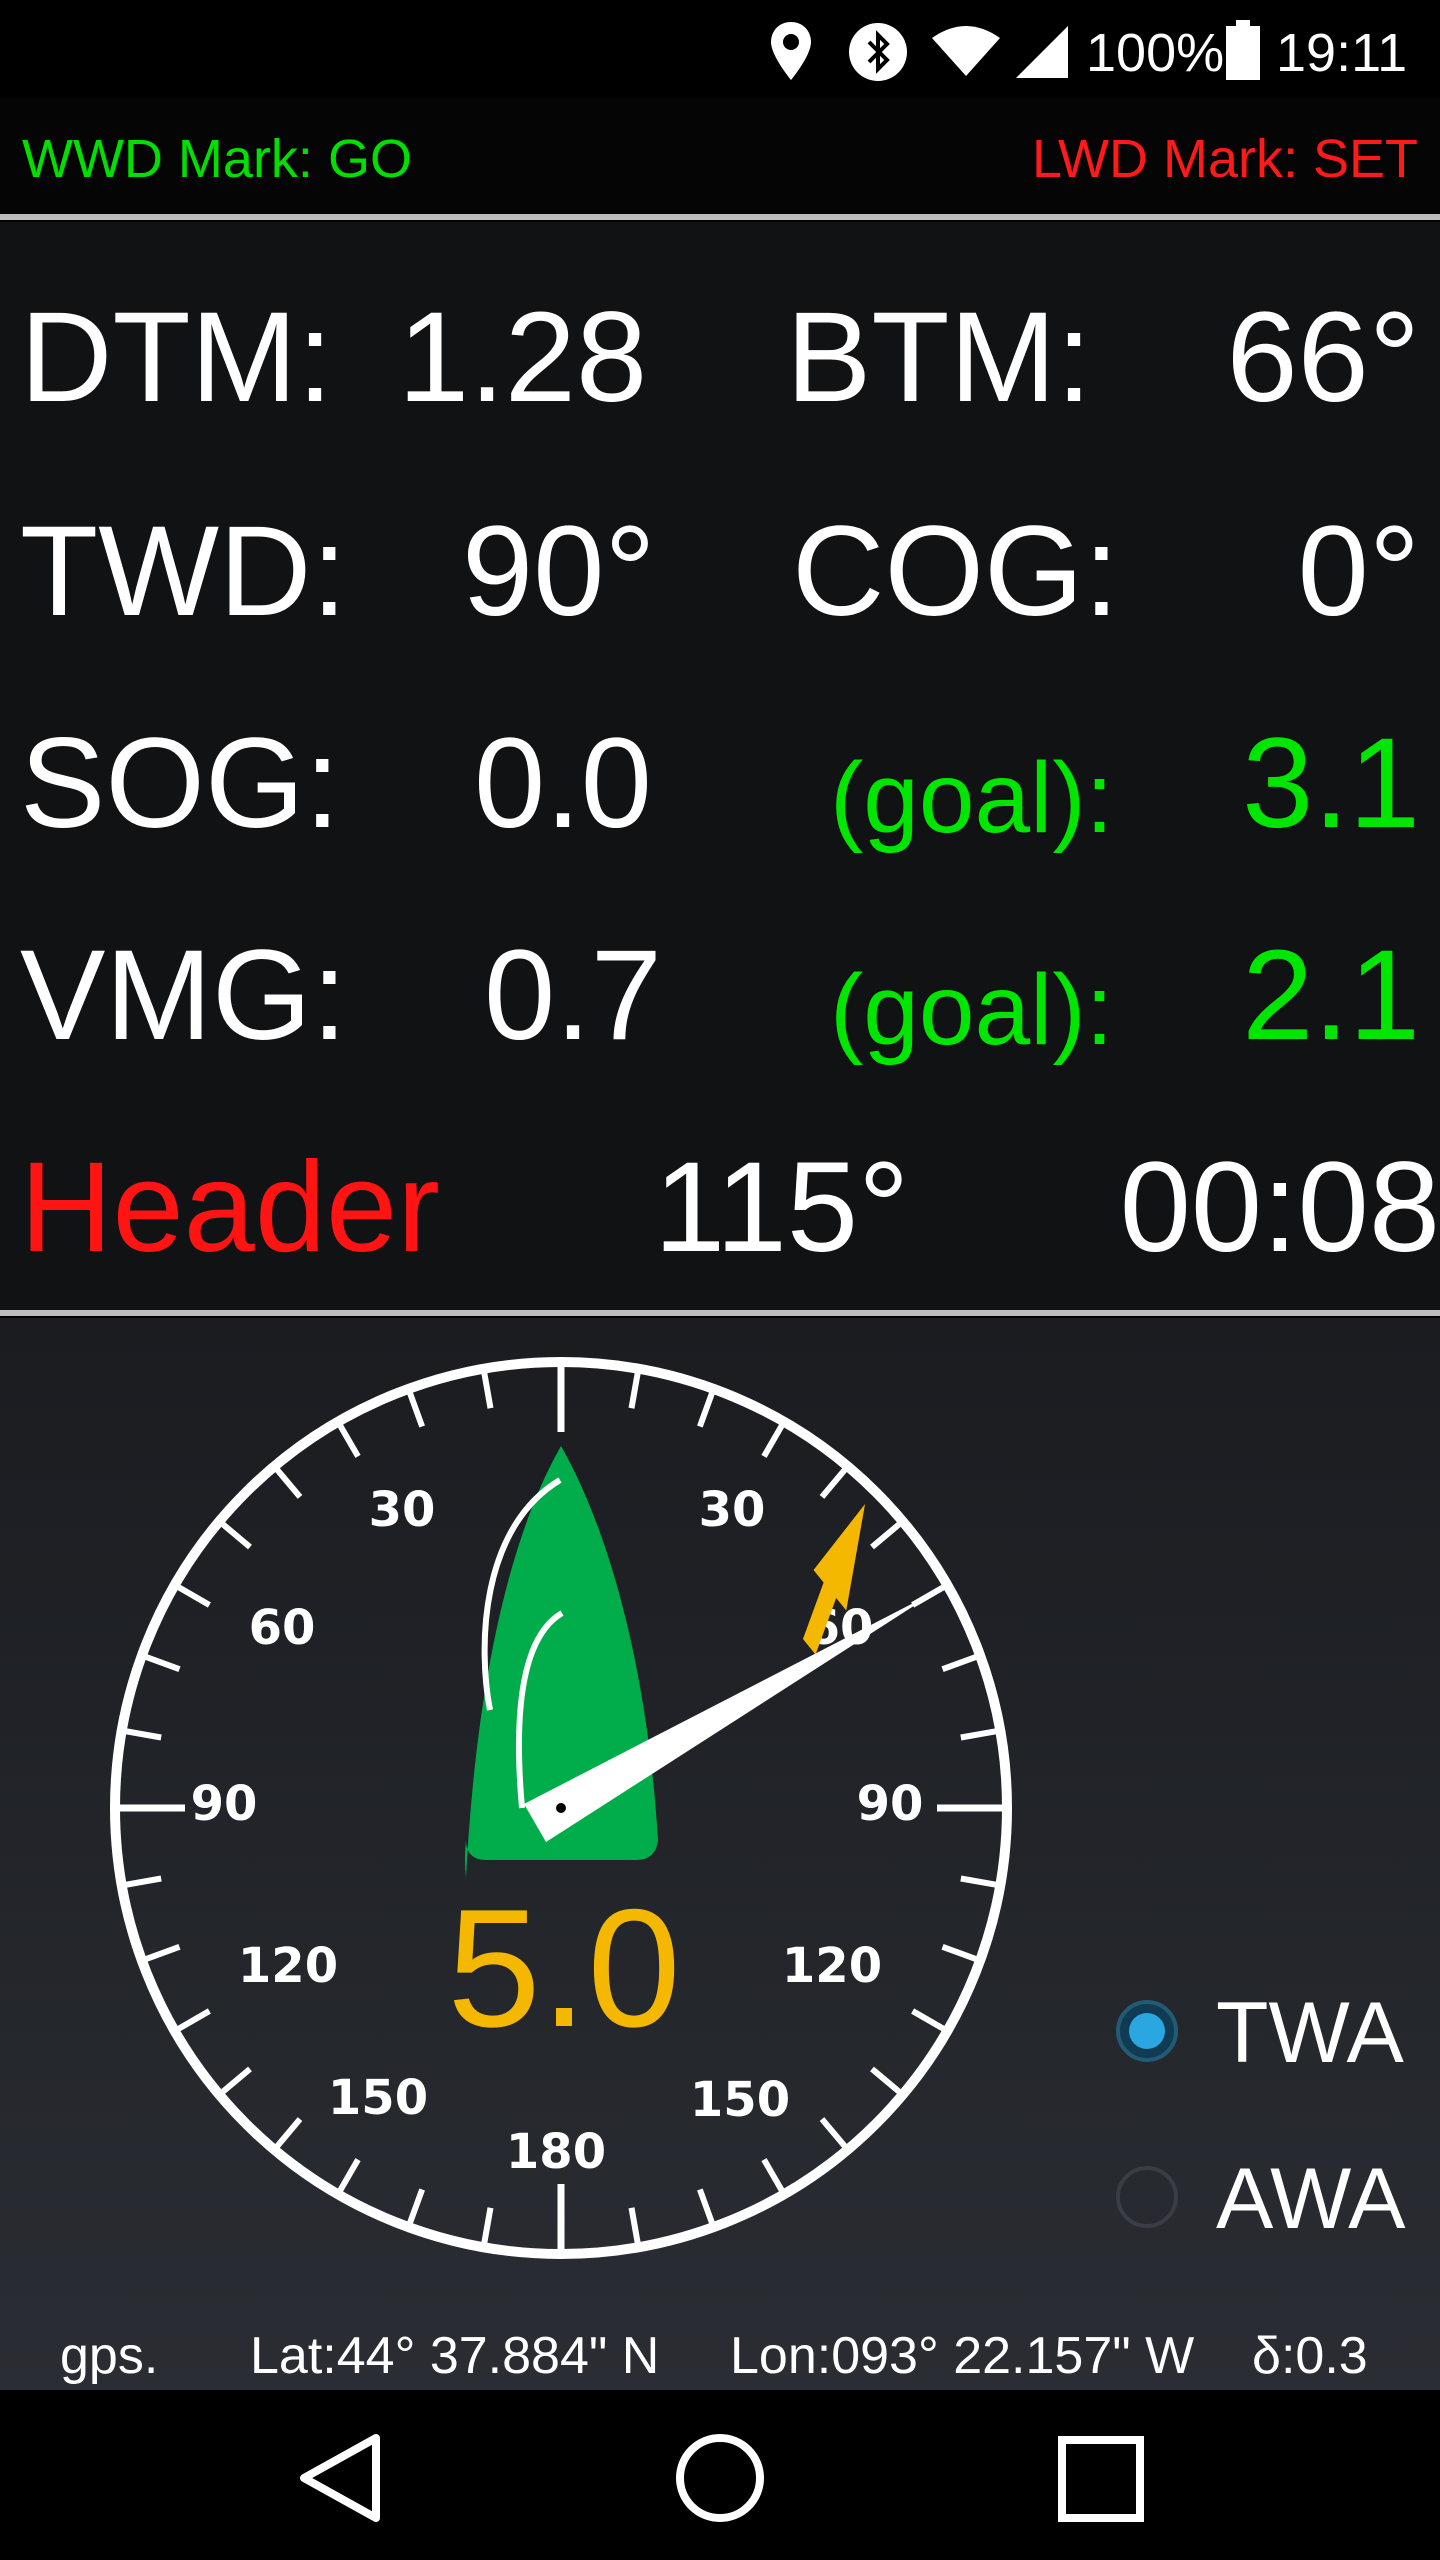 Image resolution: width=1440 pixels, height=2560 pixels. What do you see at coordinates (966, 51) in the screenshot?
I see `wifi-icon` at bounding box center [966, 51].